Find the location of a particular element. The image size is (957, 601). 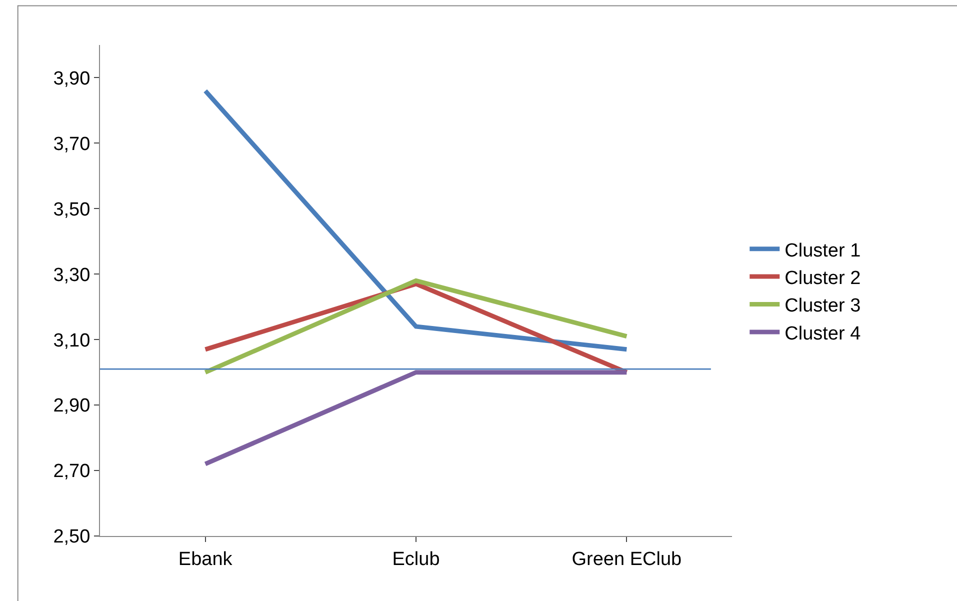

y-tick-label: 3,50 is located at coordinates (71, 209).